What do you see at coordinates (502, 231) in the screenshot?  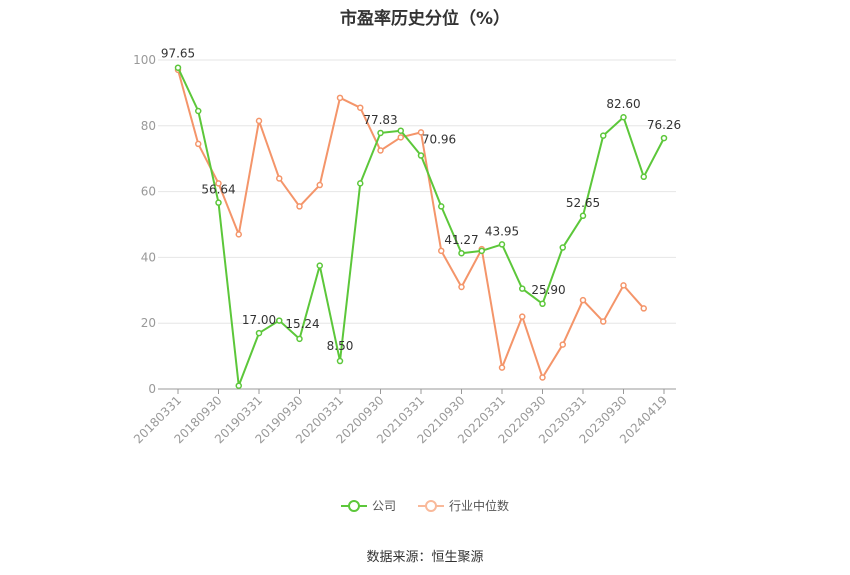 I see `company-data-label: 43.95` at bounding box center [502, 231].